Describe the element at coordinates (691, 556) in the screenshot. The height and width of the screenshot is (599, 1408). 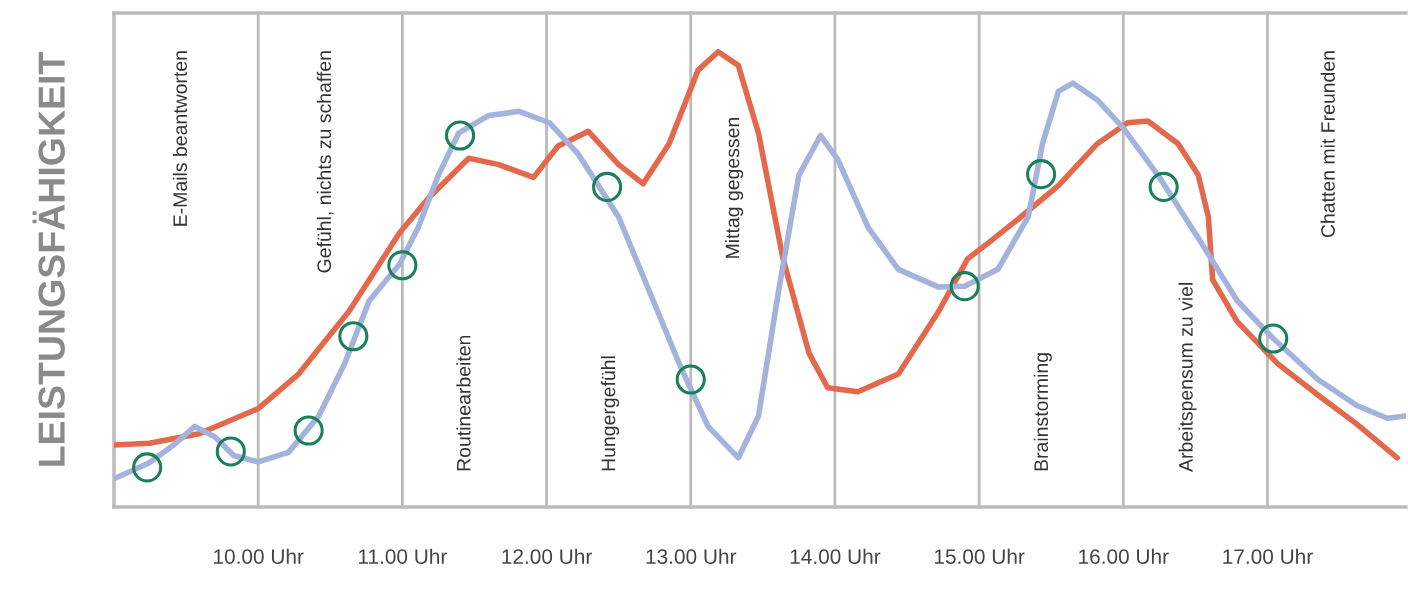
I see `x-tick-label: 13.00 Uhr` at that location.